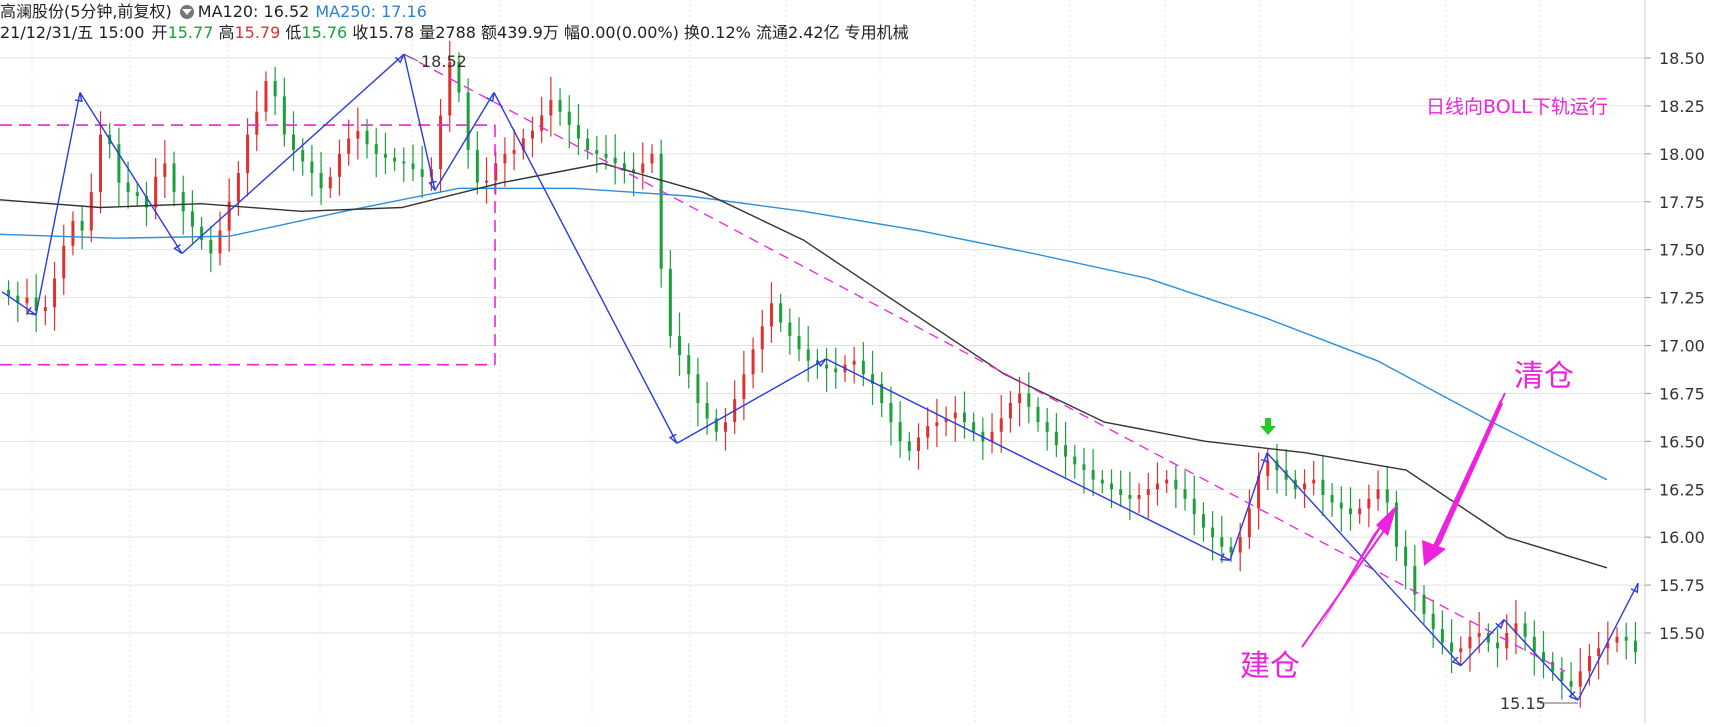  I want to click on turnover-text: 换0.12%, so click(717, 32).